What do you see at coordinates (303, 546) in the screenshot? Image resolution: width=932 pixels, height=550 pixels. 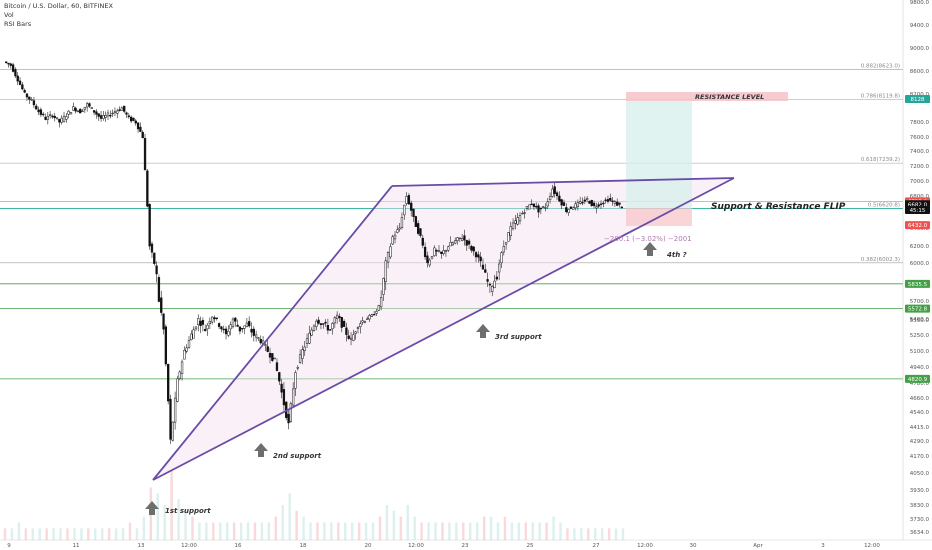 I see `time-tick-label: 18` at bounding box center [303, 546].